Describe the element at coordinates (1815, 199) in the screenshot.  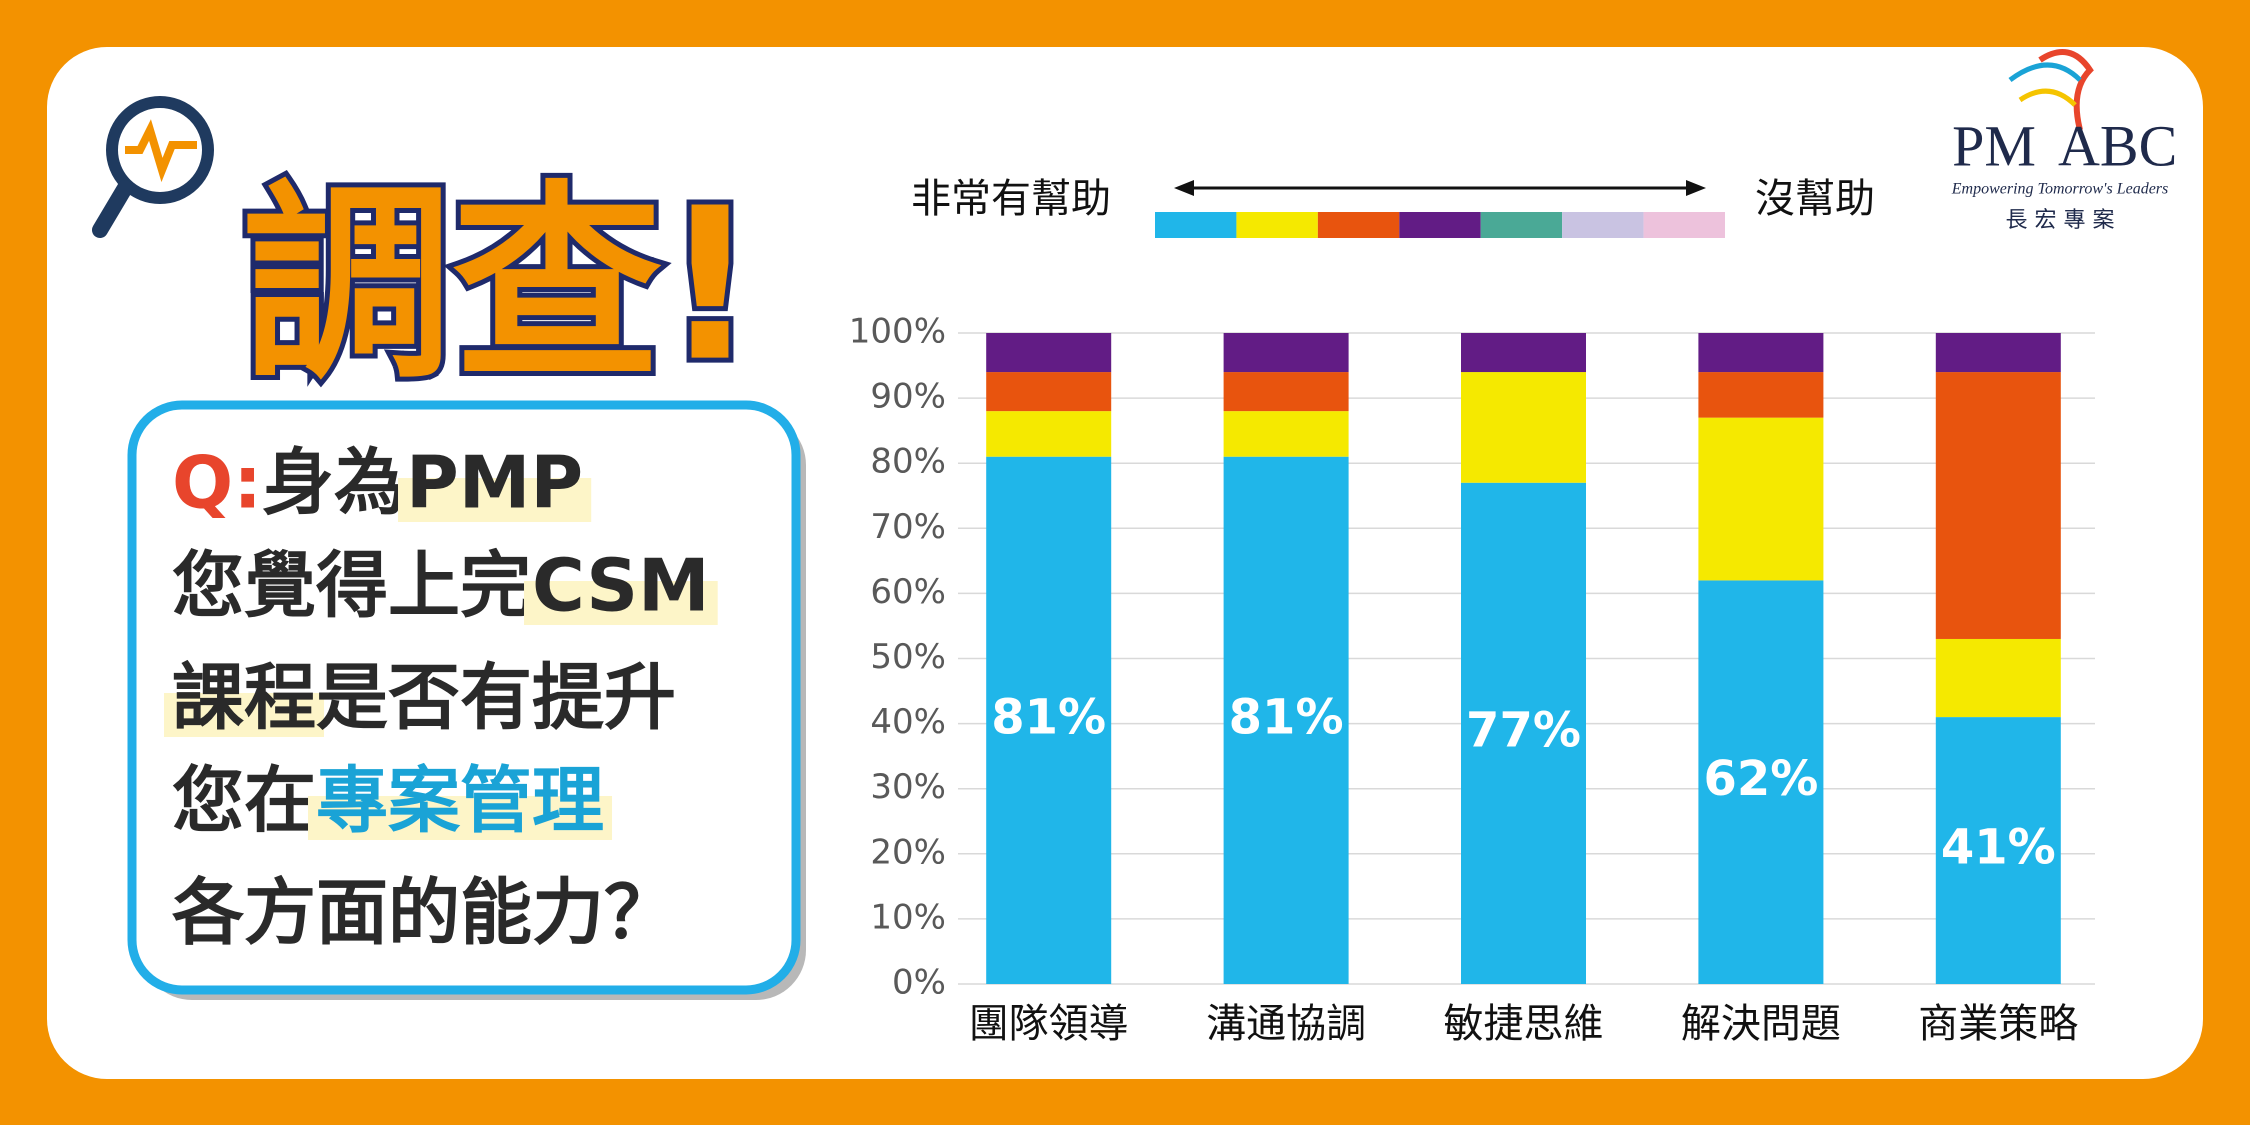
I see `legend-label: 沒幫助` at that location.